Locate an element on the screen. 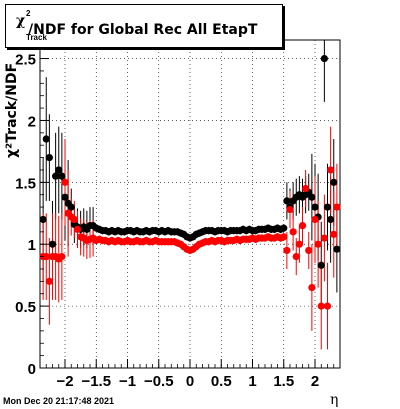 This screenshot has height=409, width=400. y-tick-label: 2 is located at coordinates (32, 121).